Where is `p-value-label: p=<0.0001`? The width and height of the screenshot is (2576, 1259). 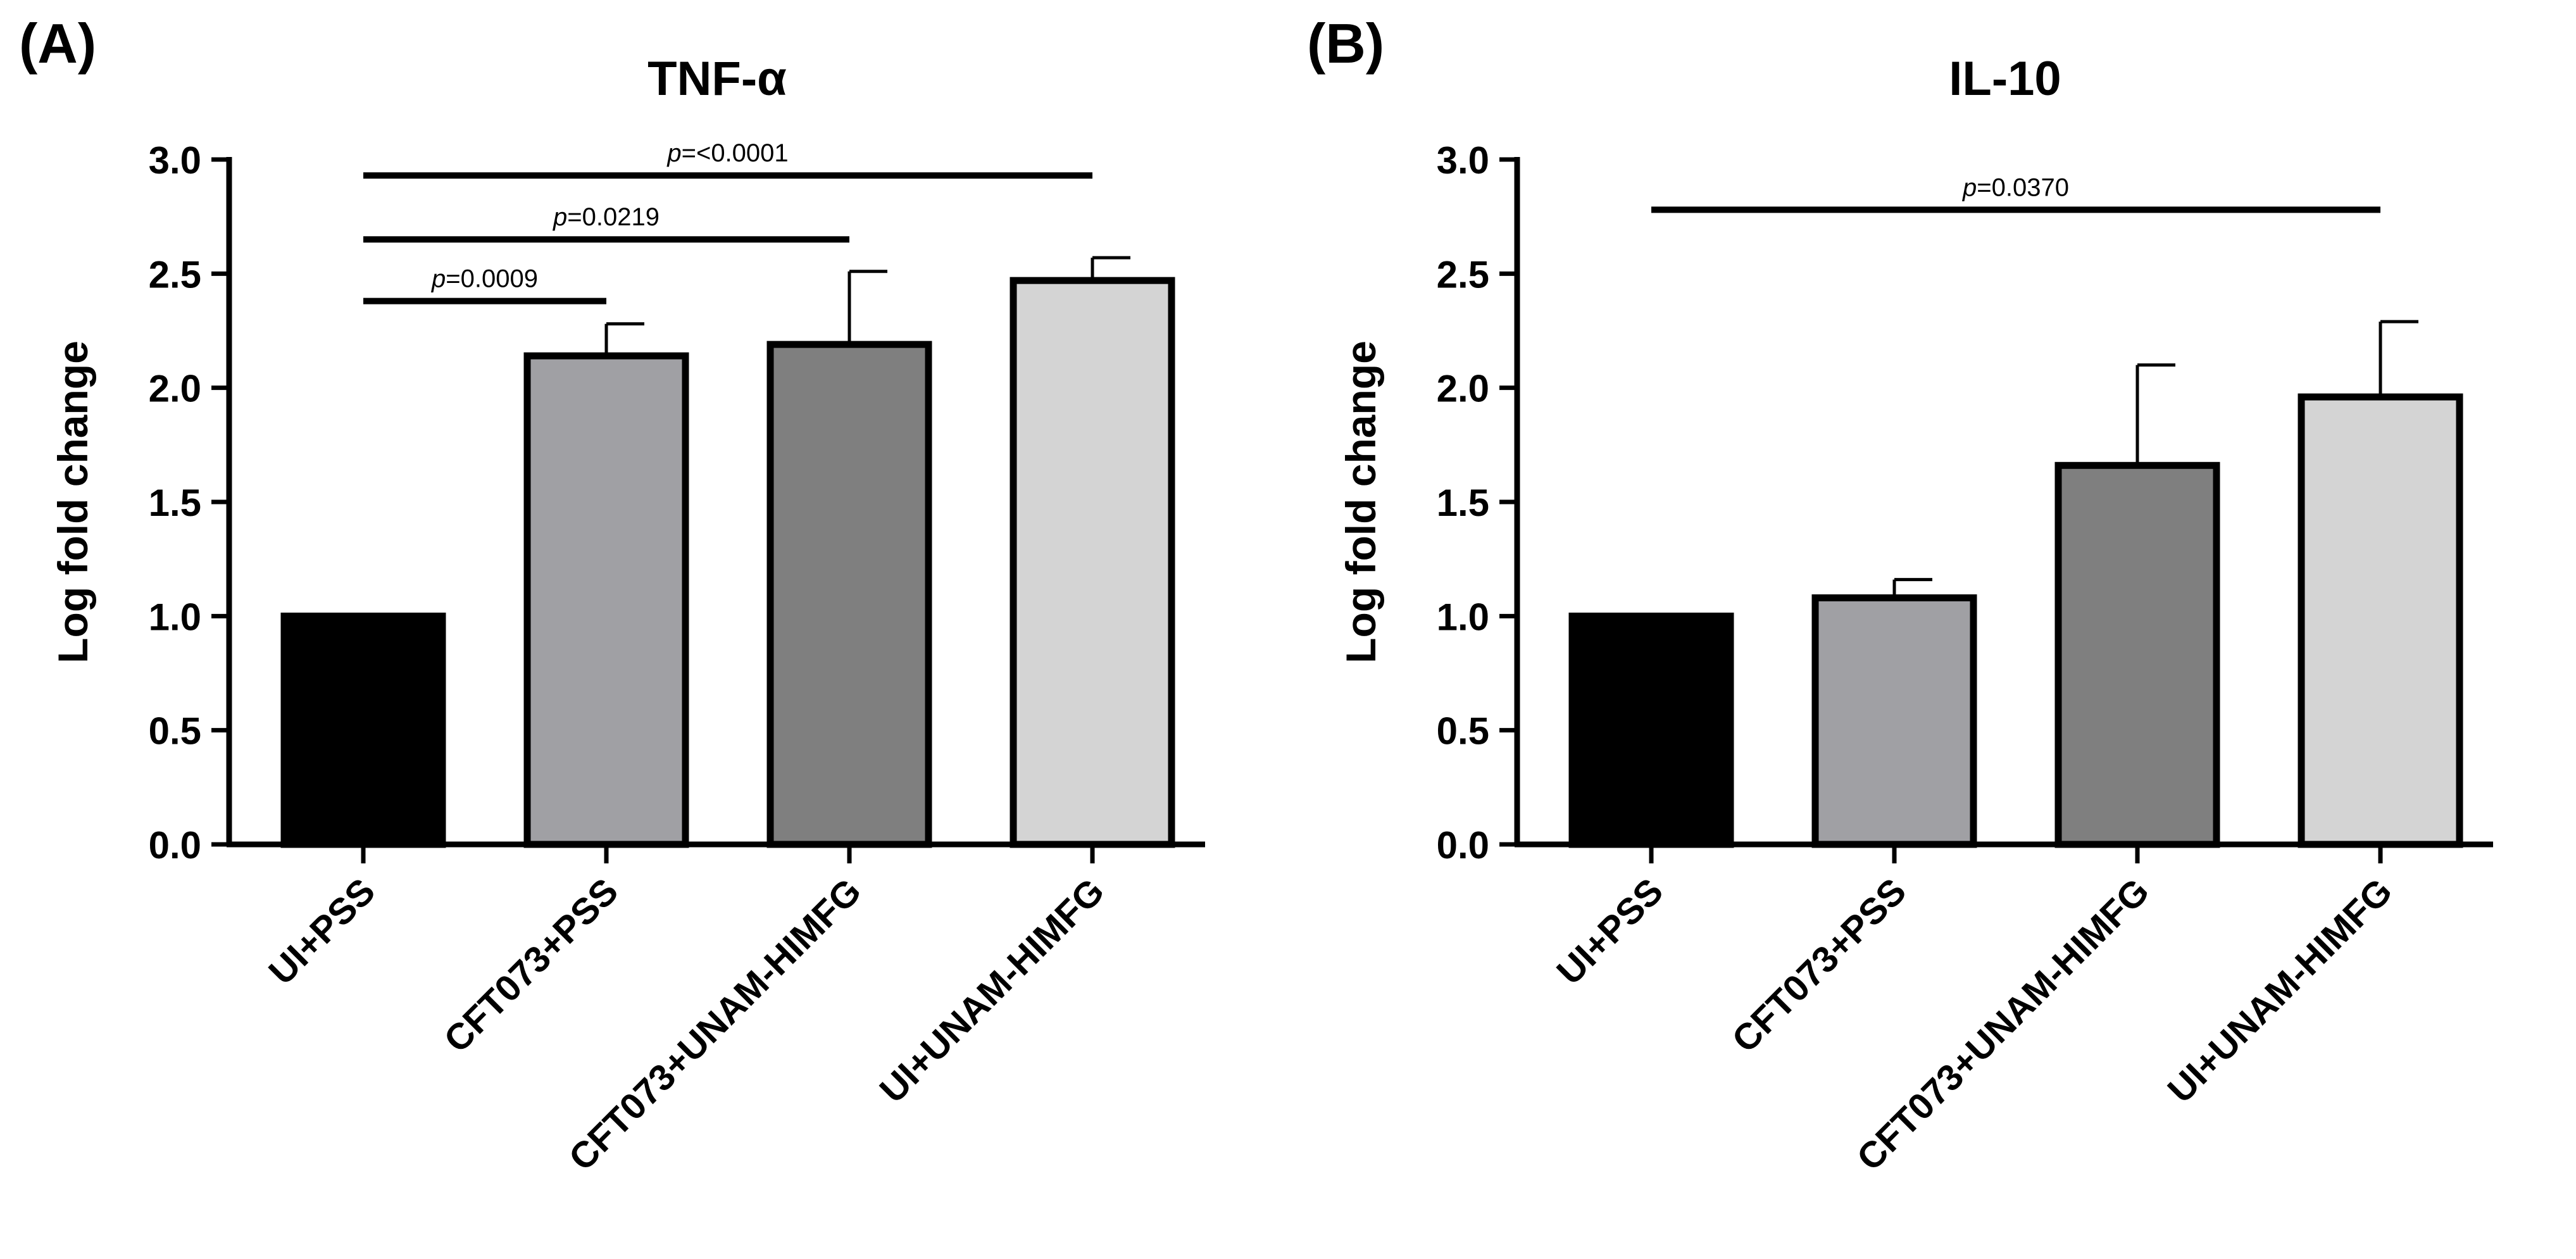 p-value-label: p=<0.0001 is located at coordinates (727, 153).